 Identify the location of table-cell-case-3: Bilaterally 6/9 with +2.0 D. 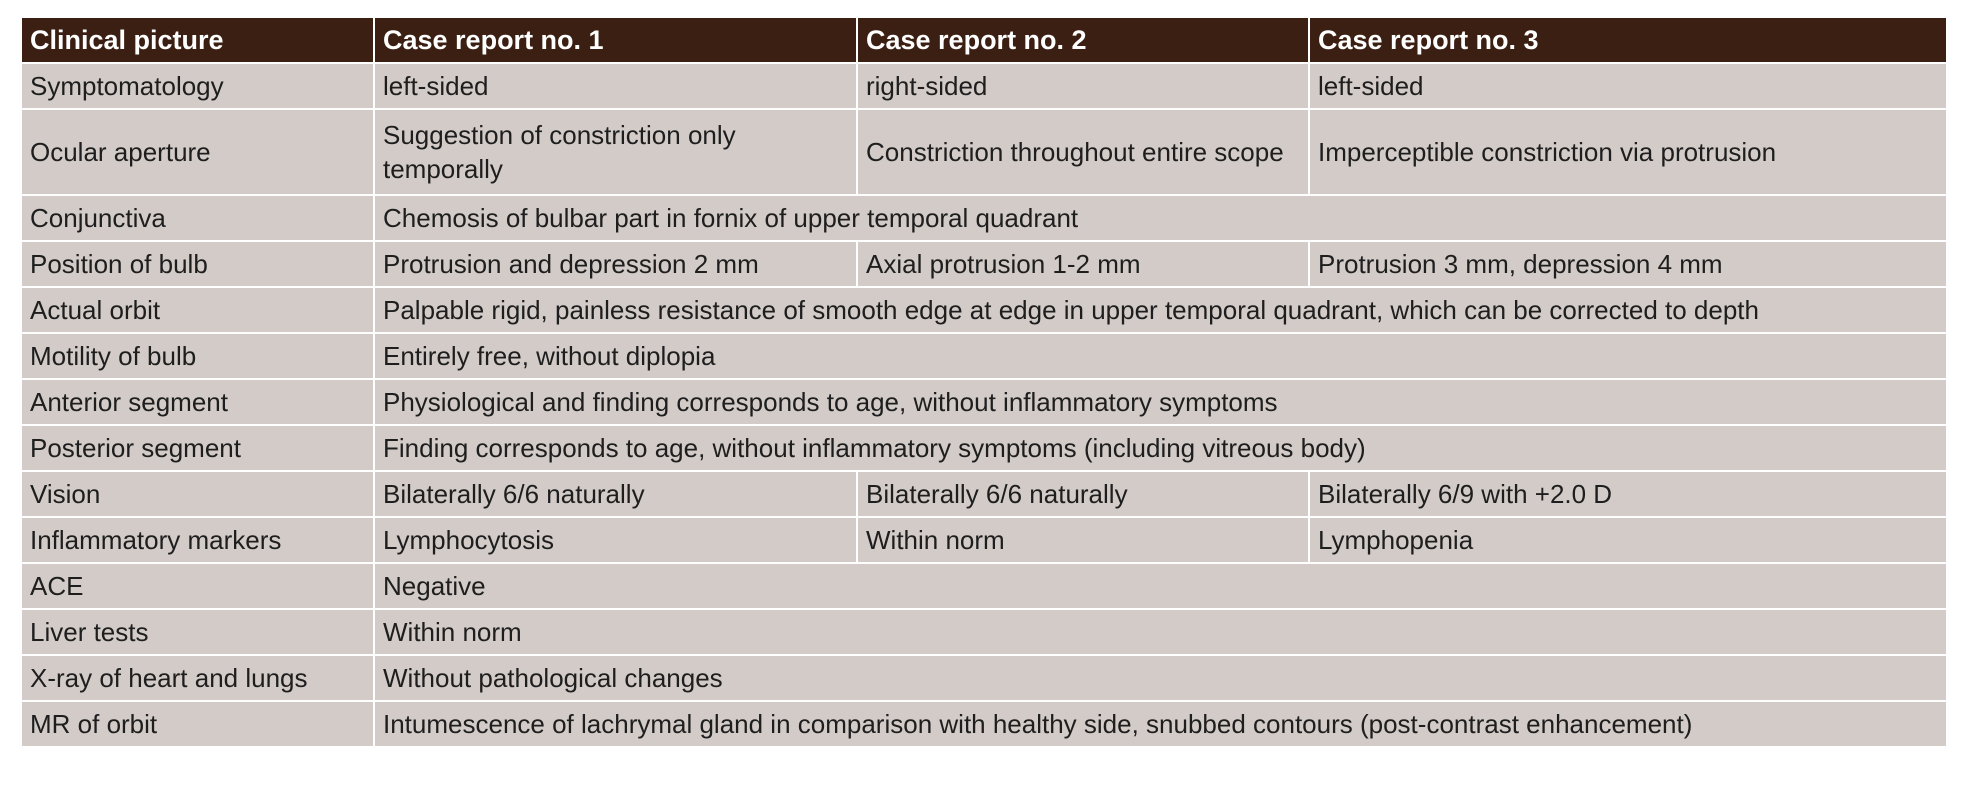
(1628, 494).